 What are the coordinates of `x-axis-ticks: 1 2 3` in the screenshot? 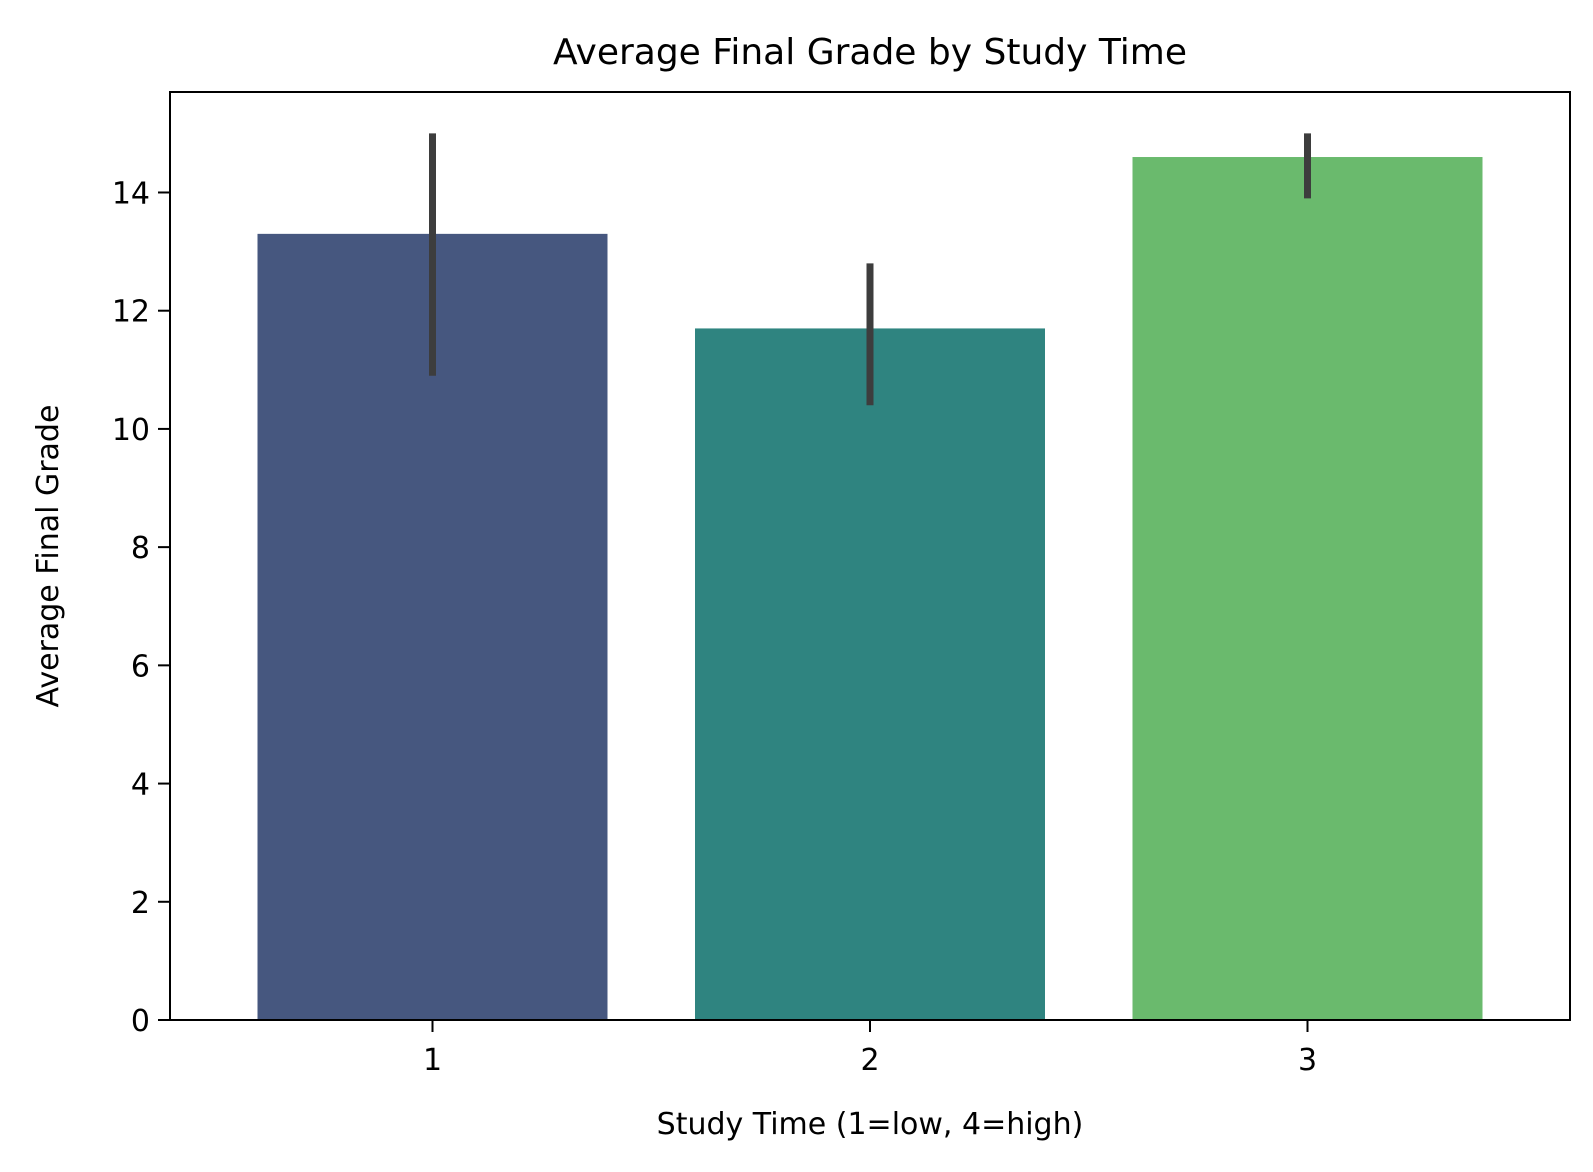 It's located at (870, 1049).